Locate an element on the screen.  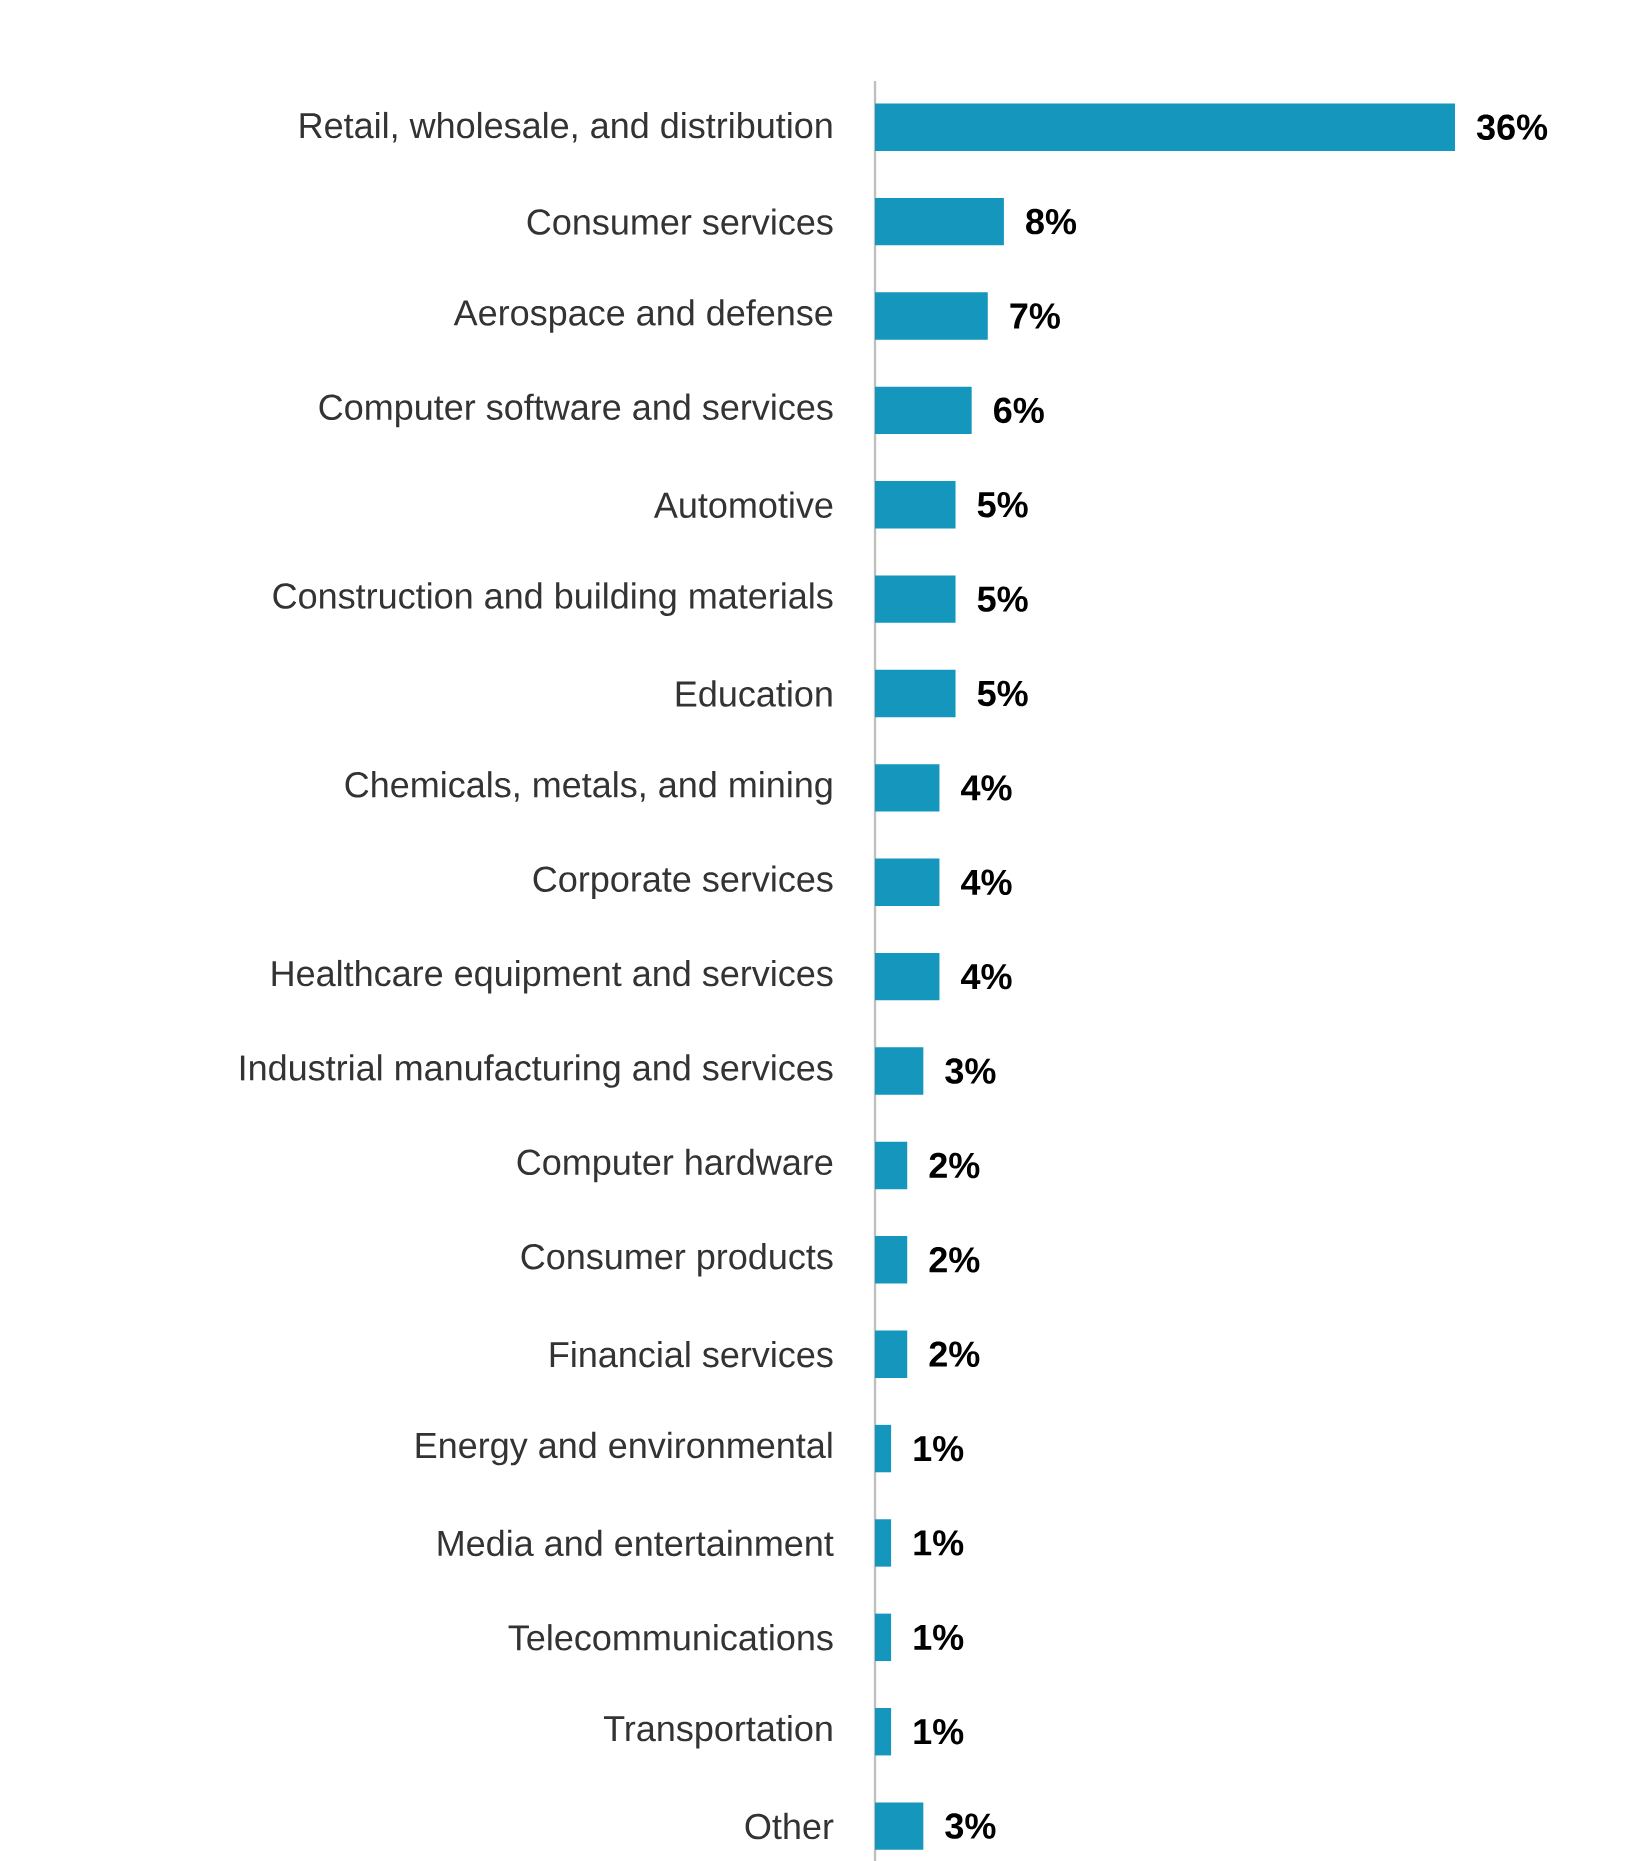
y-tick-label: Computer hardware is located at coordinates (675, 1165).